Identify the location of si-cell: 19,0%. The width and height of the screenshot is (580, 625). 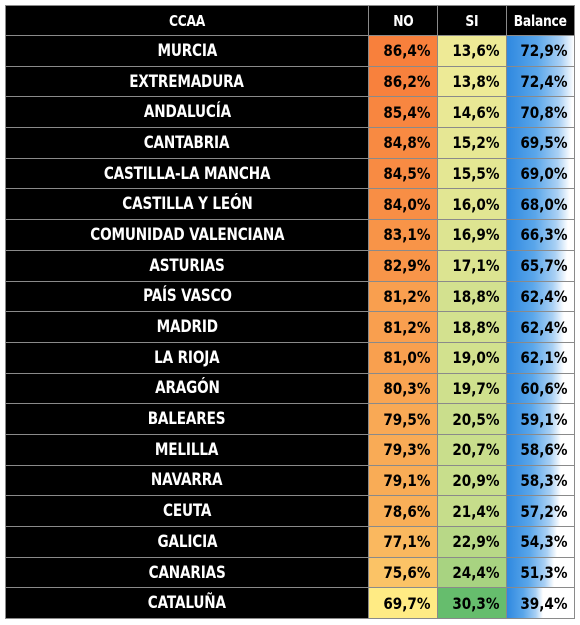
(472, 357).